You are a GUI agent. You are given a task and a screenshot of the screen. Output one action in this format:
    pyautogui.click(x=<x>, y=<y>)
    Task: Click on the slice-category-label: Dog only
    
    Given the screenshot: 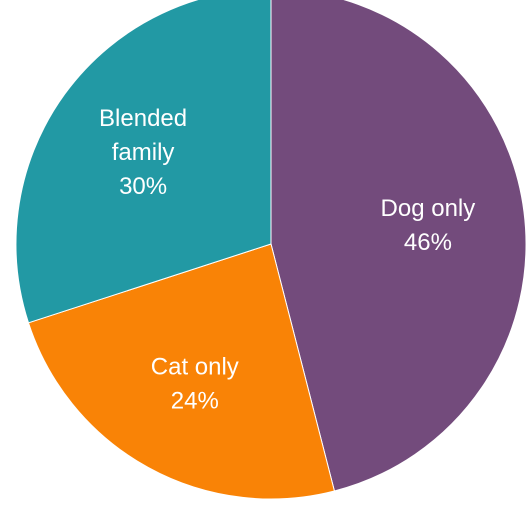 What is the action you would take?
    pyautogui.click(x=428, y=208)
    